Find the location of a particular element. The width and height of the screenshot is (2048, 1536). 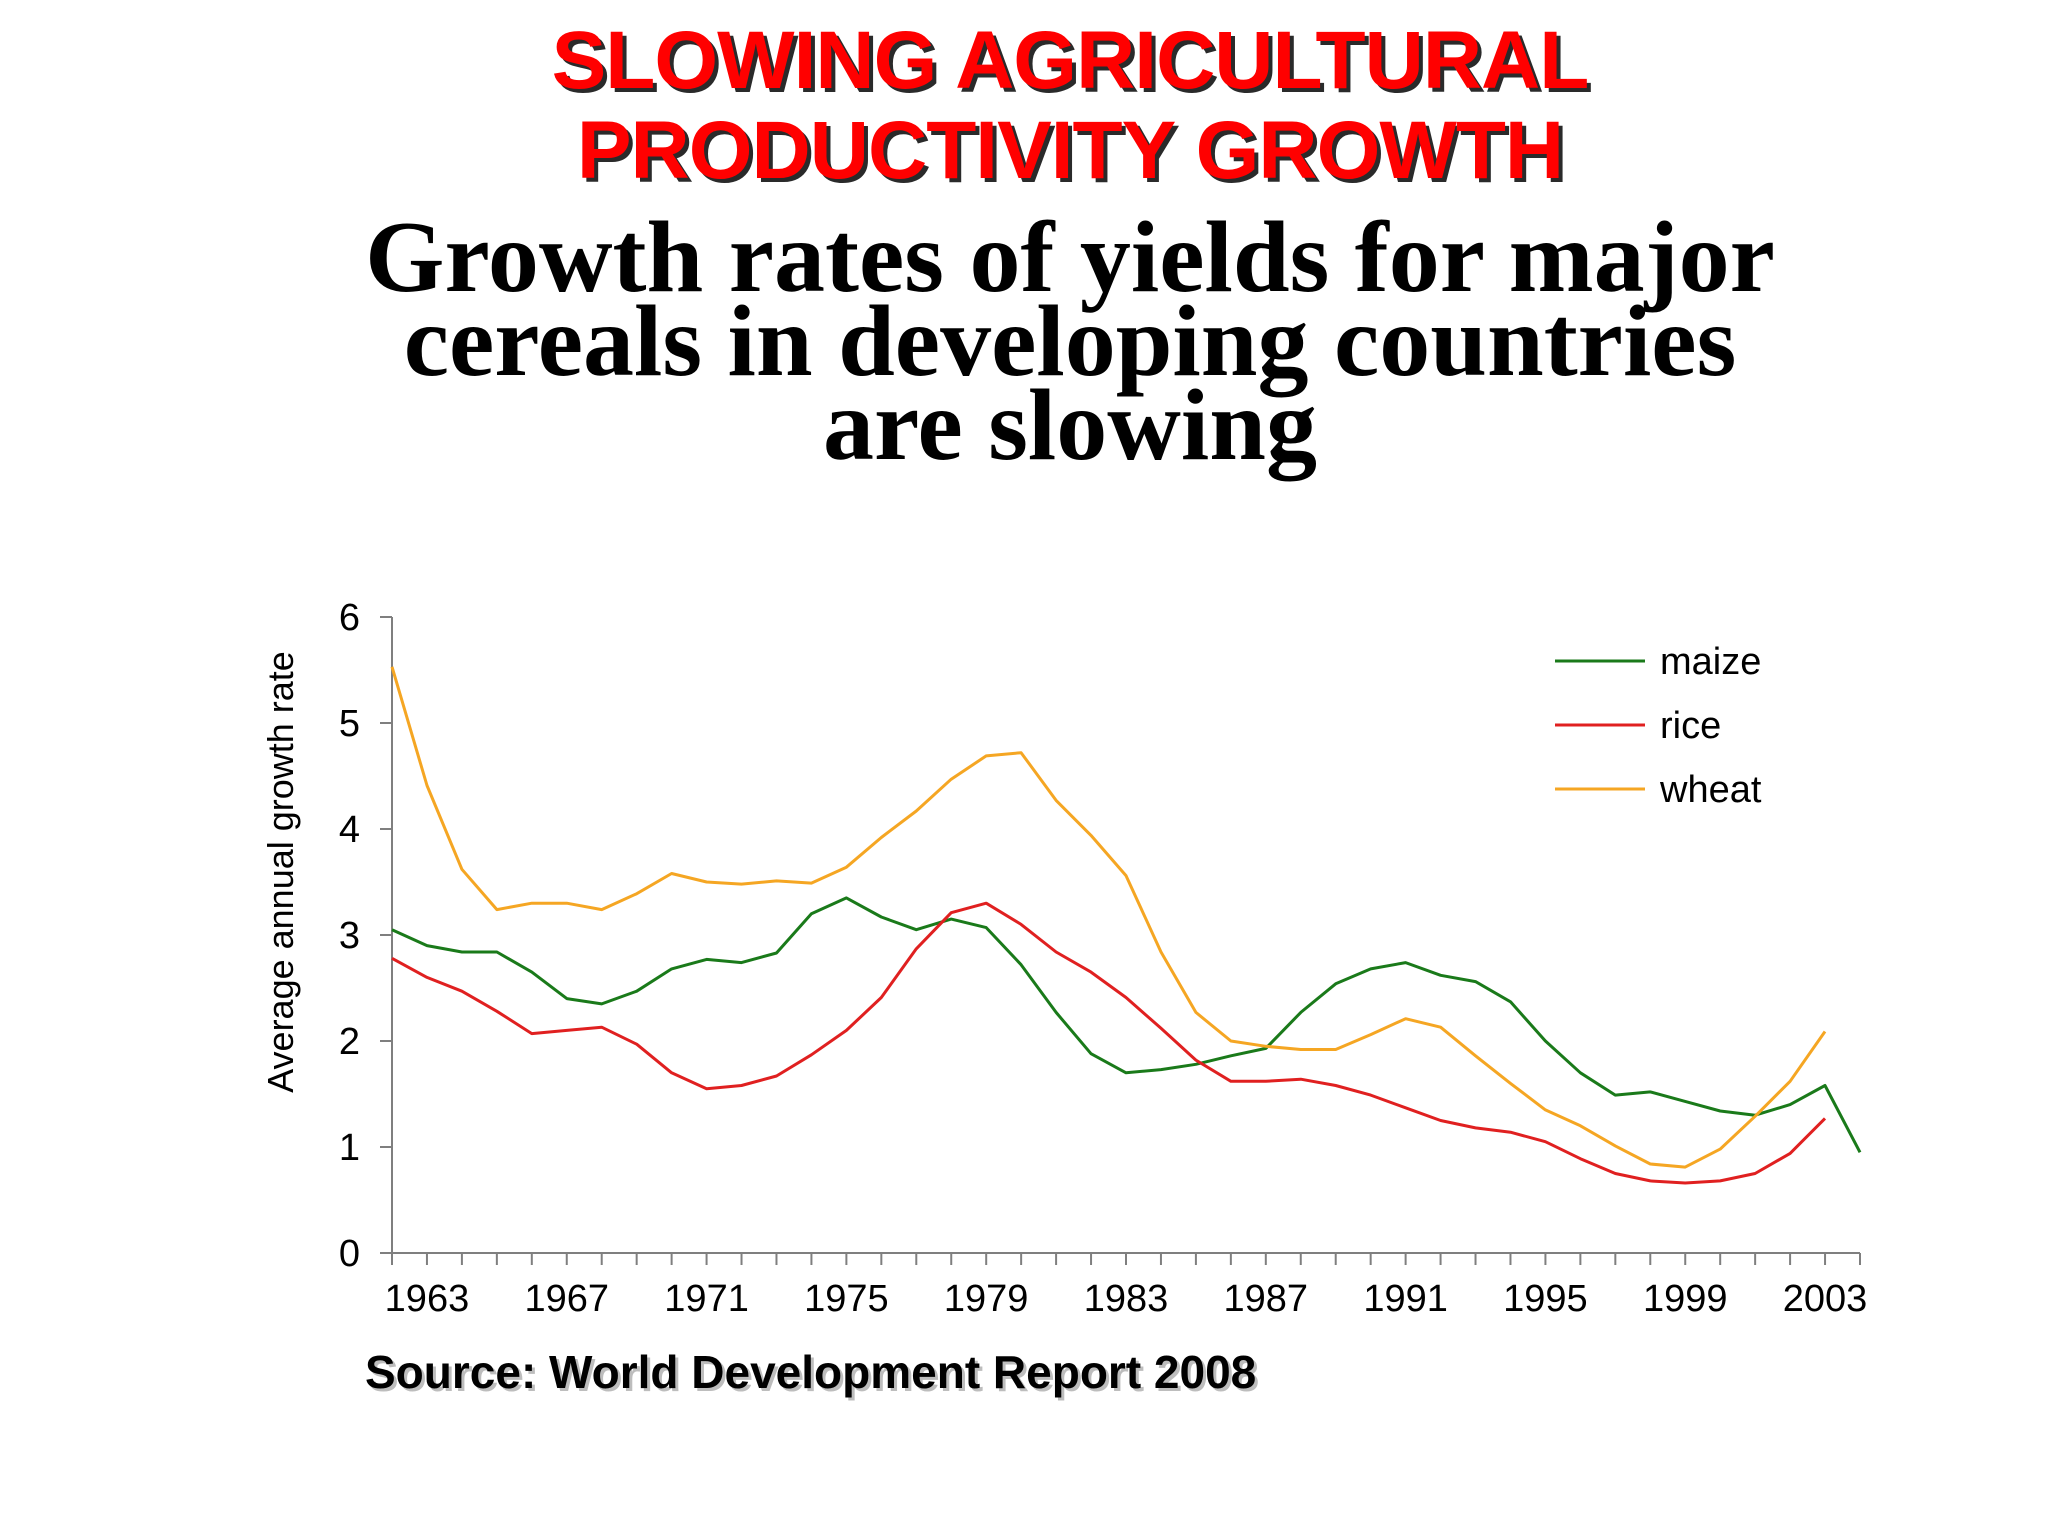

y-tick-label: 2 is located at coordinates (349, 1042).